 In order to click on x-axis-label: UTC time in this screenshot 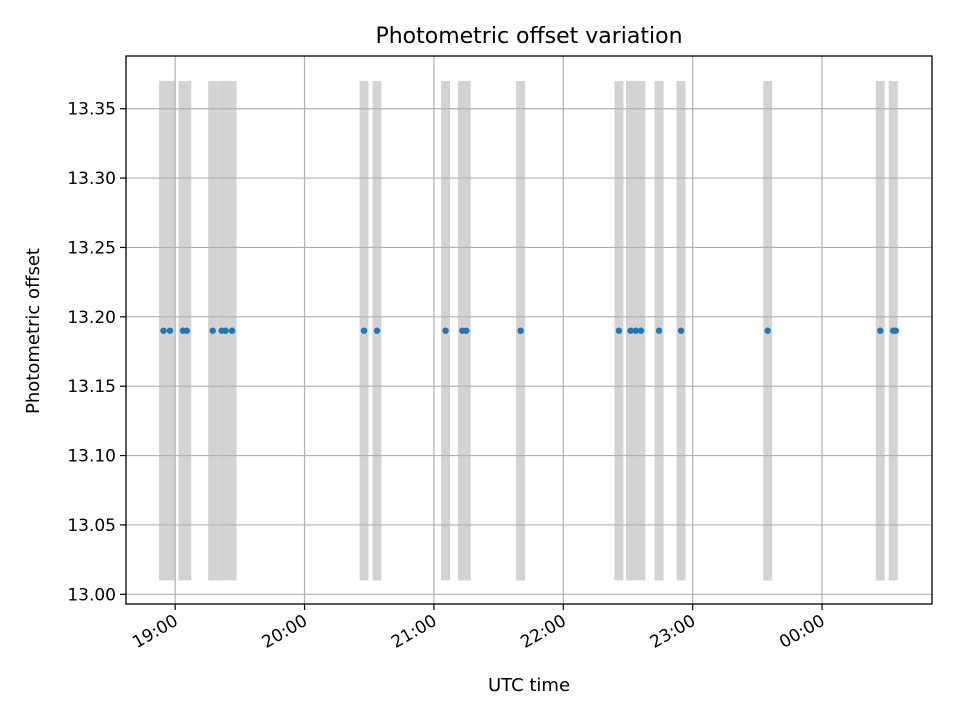, I will do `click(529, 685)`.